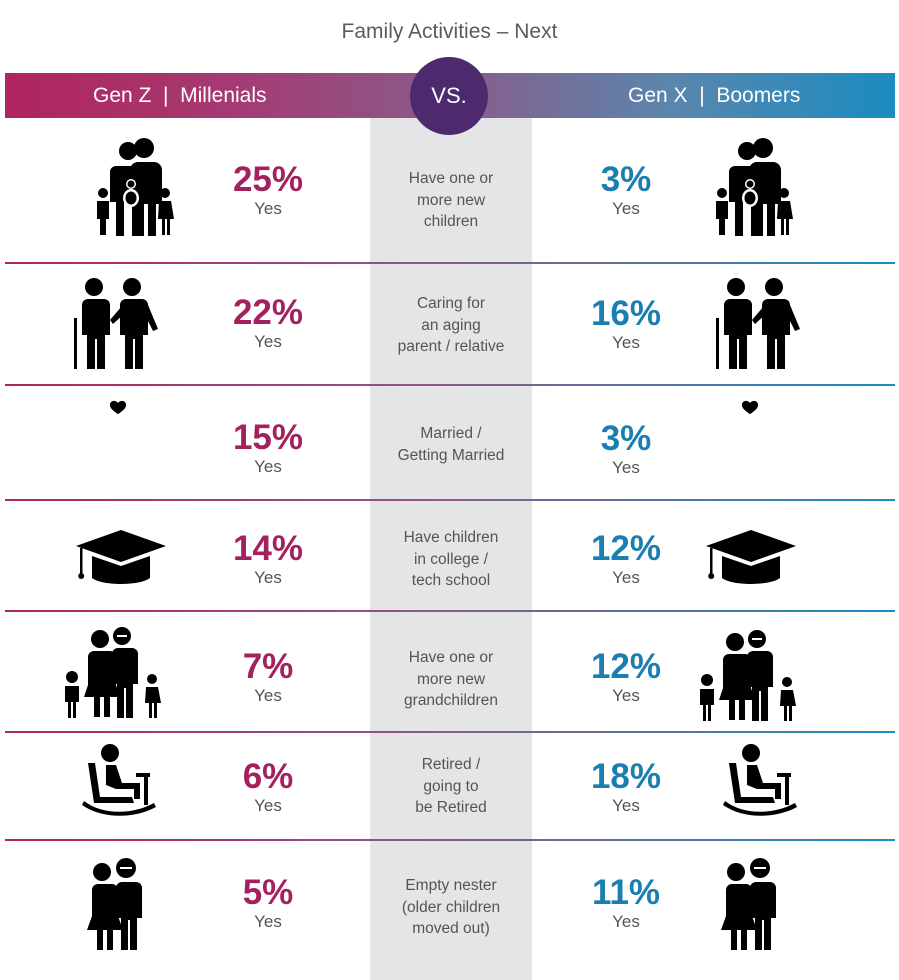 Image resolution: width=899 pixels, height=980 pixels. What do you see at coordinates (714, 95) in the screenshot?
I see `right-group-label: Gen X | Boomers` at bounding box center [714, 95].